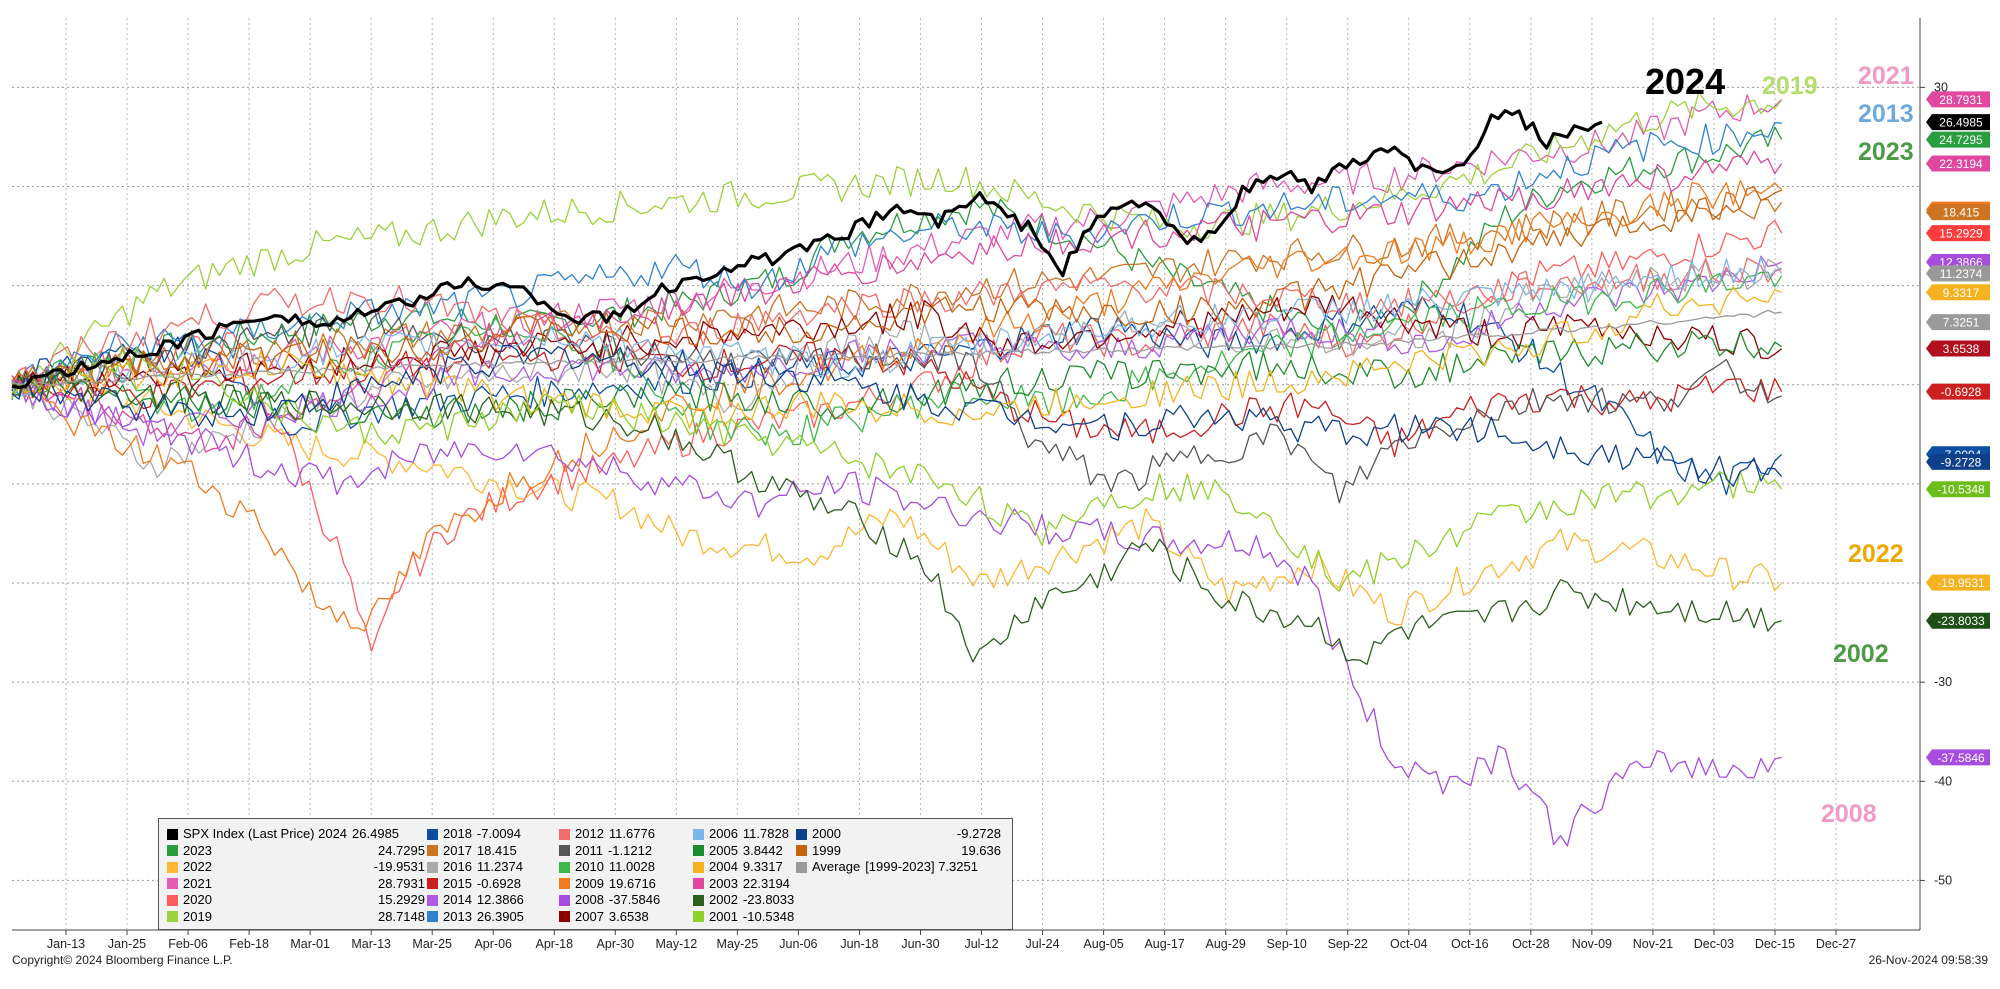 This screenshot has width=2000, height=989. I want to click on legend-series-name: 2018, so click(457, 833).